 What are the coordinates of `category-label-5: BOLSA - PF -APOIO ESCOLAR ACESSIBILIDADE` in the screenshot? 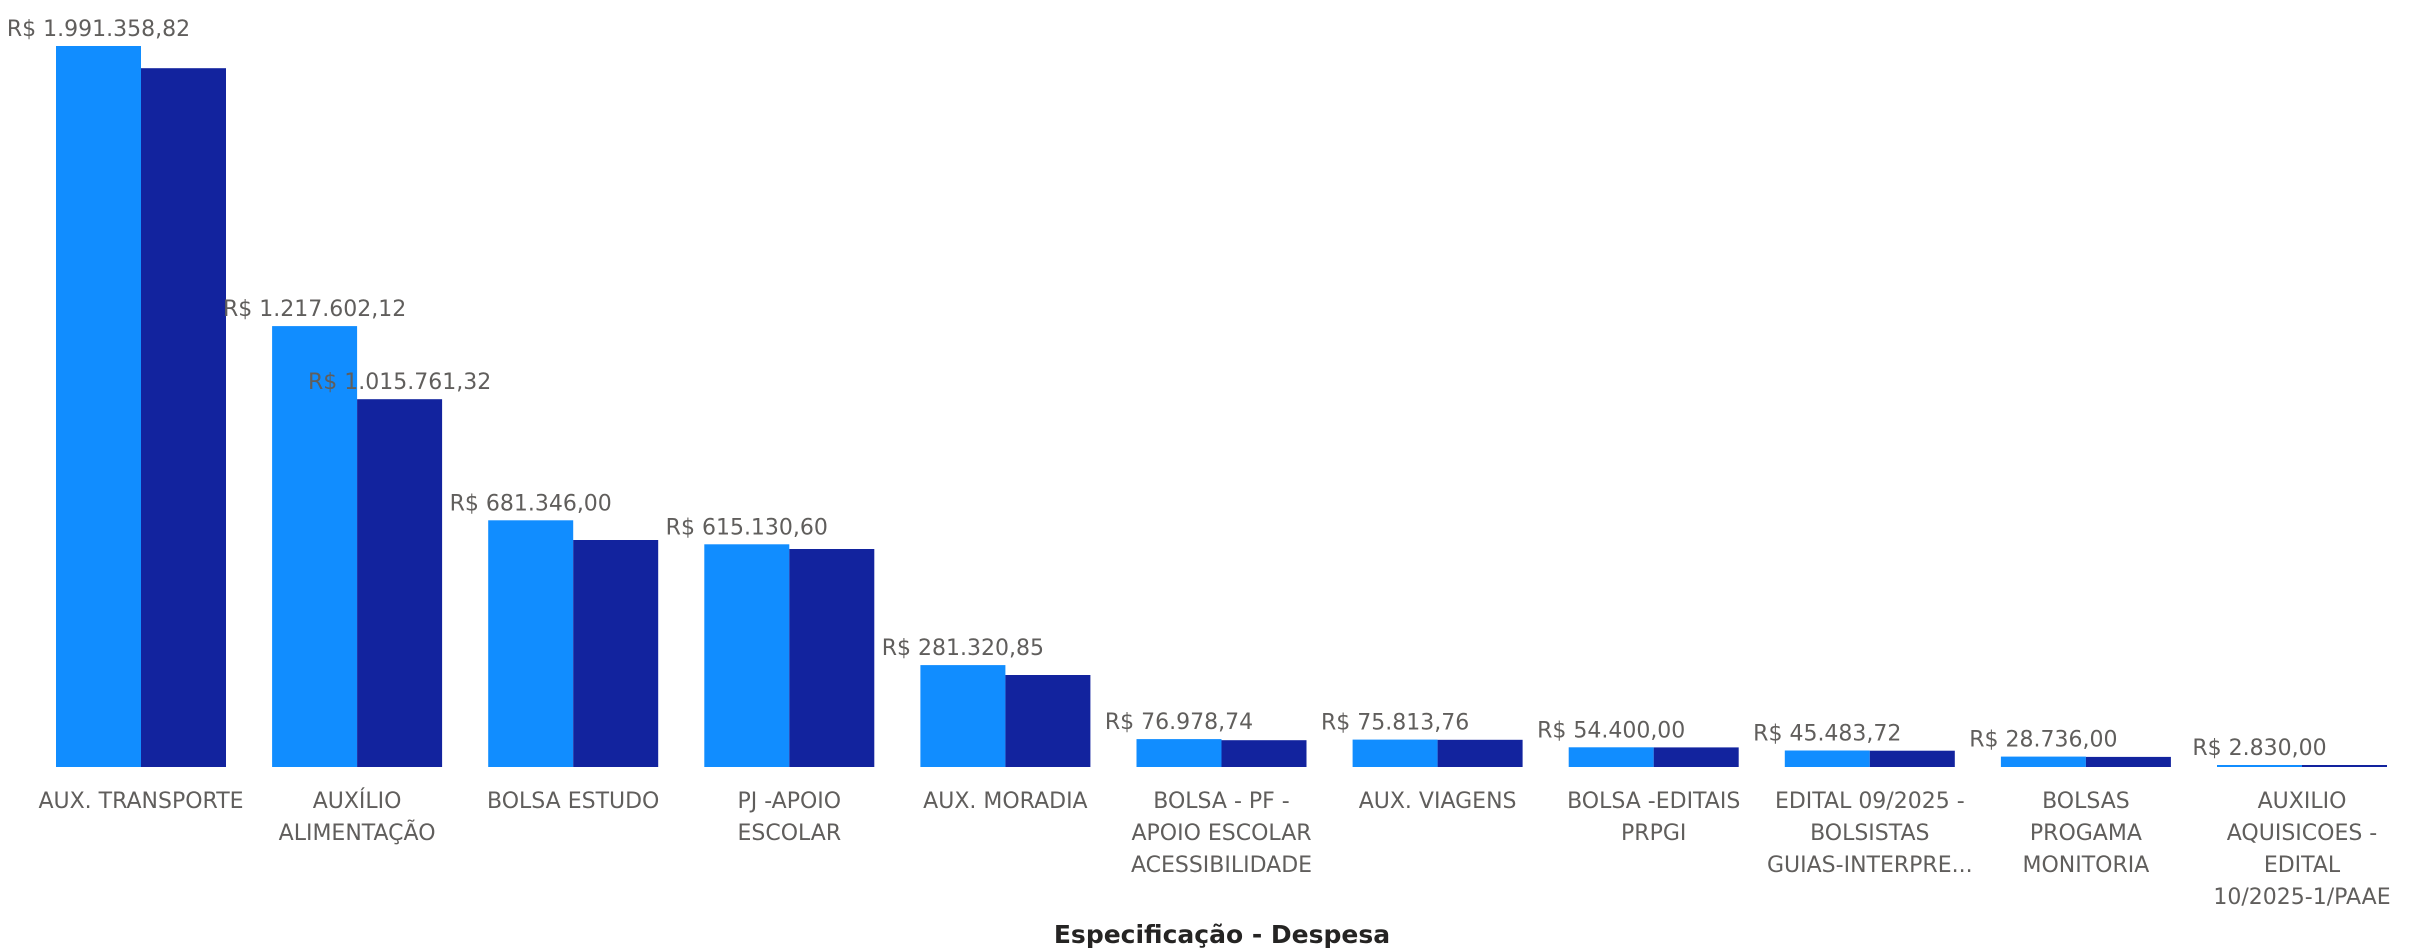 It's located at (1221, 833).